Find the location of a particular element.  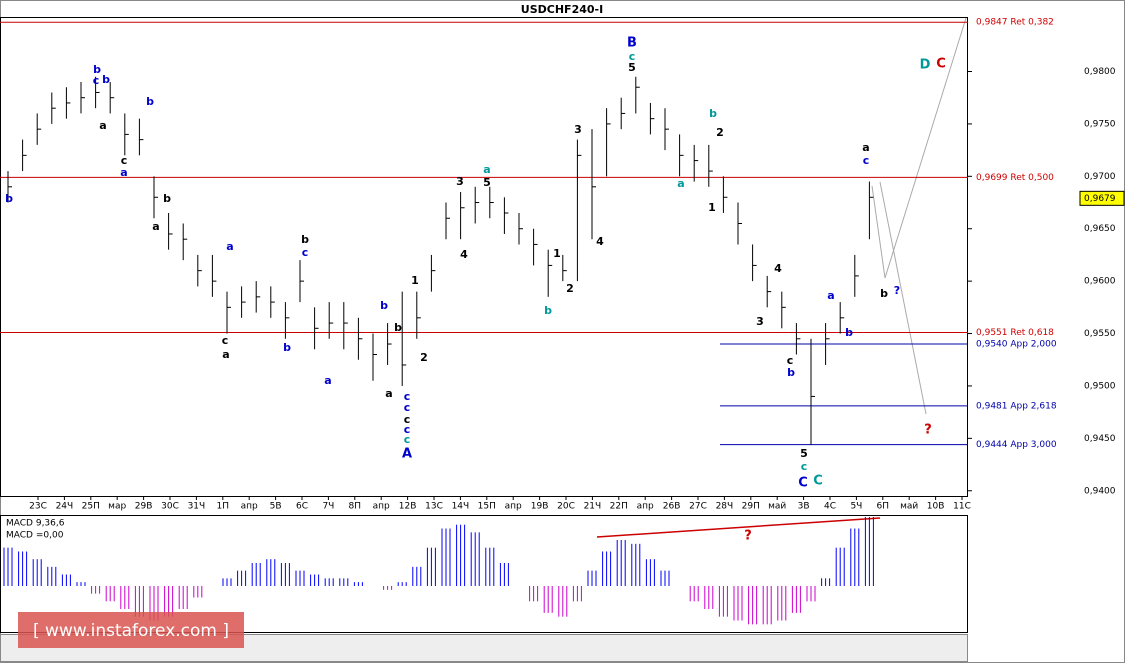

x-tick-label: 8П is located at coordinates (355, 507).